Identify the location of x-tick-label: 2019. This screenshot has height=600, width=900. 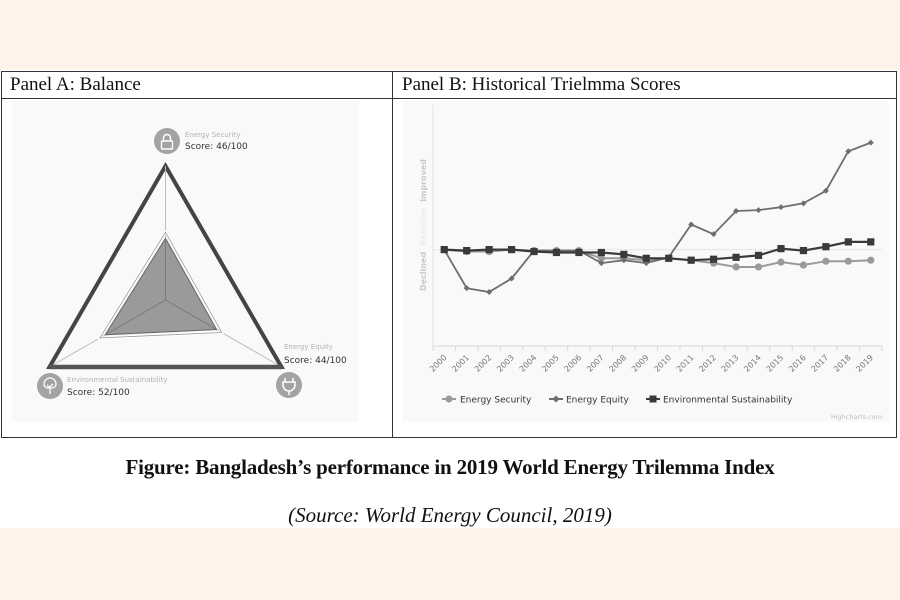
(864, 363).